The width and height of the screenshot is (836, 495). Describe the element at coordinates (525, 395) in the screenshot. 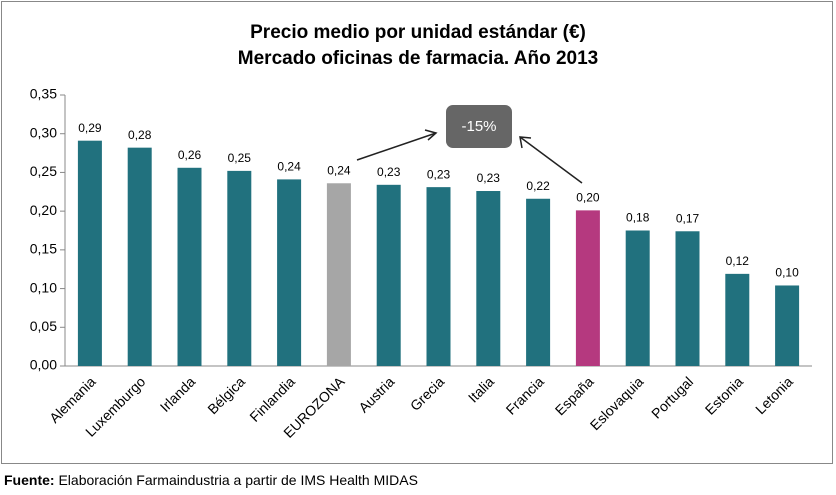

I see `x-tick-label: Francia` at that location.